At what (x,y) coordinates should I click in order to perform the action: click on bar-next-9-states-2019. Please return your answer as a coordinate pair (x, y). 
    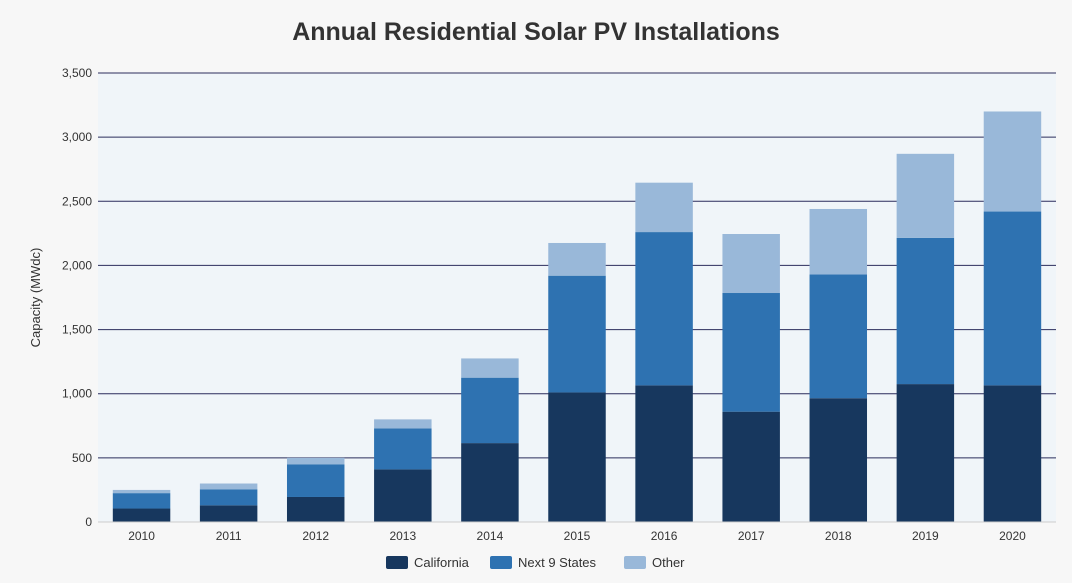
    Looking at the image, I should click on (925, 311).